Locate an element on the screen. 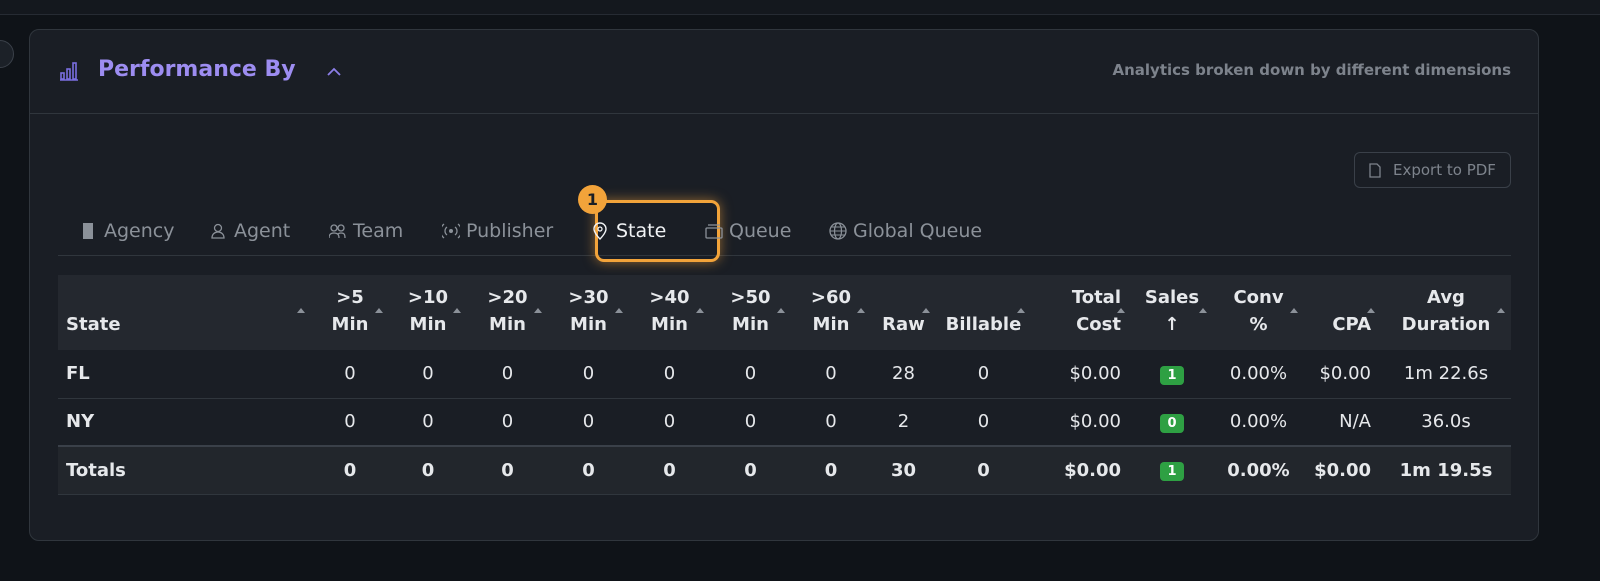 The height and width of the screenshot is (581, 1600). sales-badge: 1 is located at coordinates (1172, 375).